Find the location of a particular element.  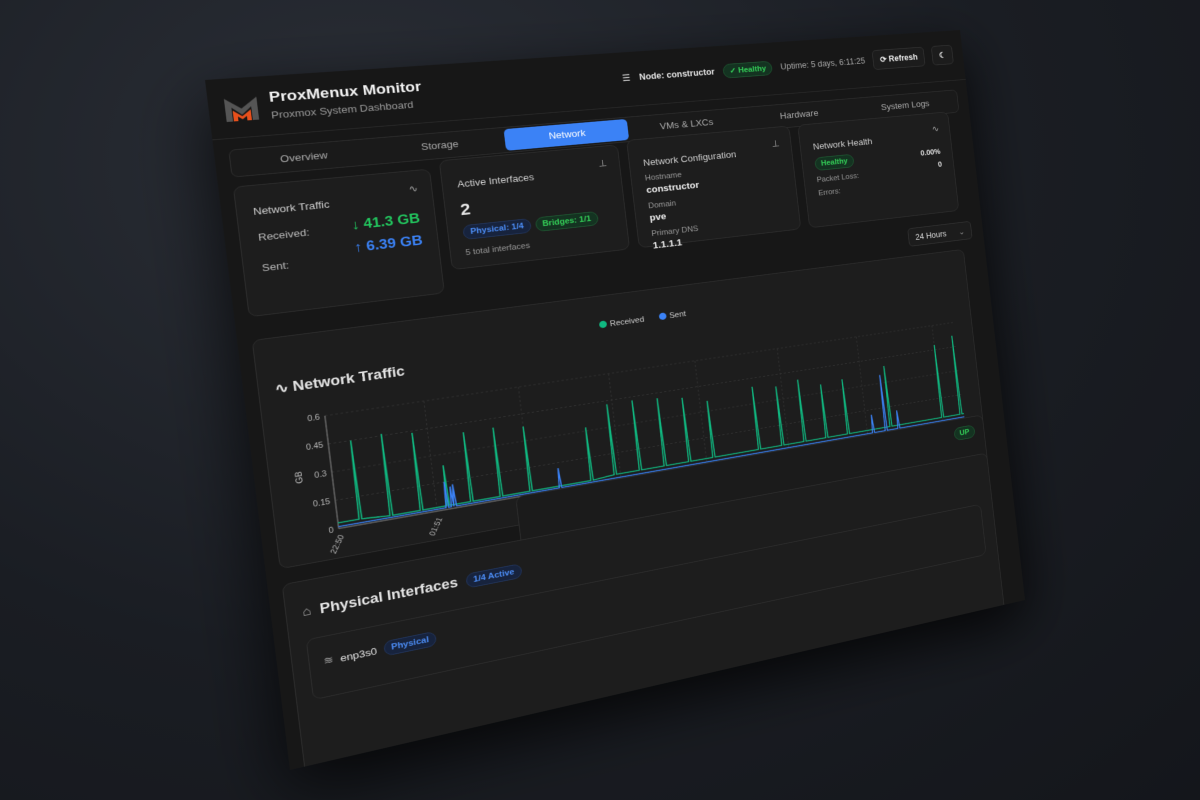

card-title: Network Traffic is located at coordinates (291, 208).